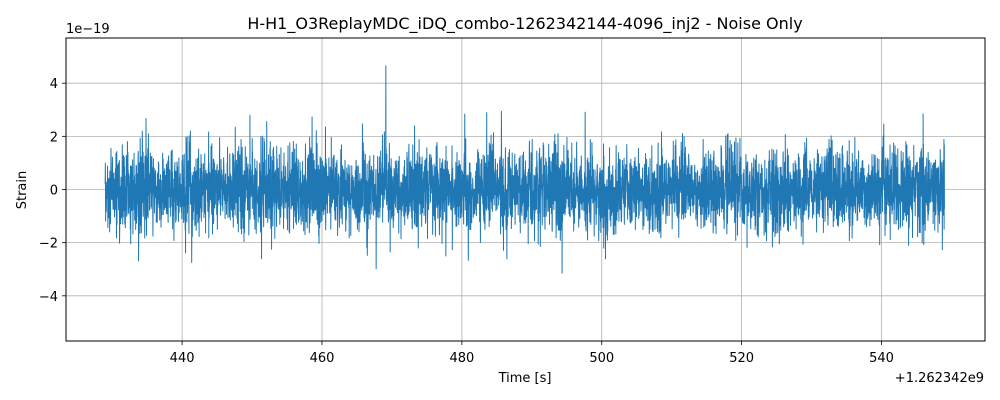  I want to click on x-tick-label: 500, so click(601, 358).